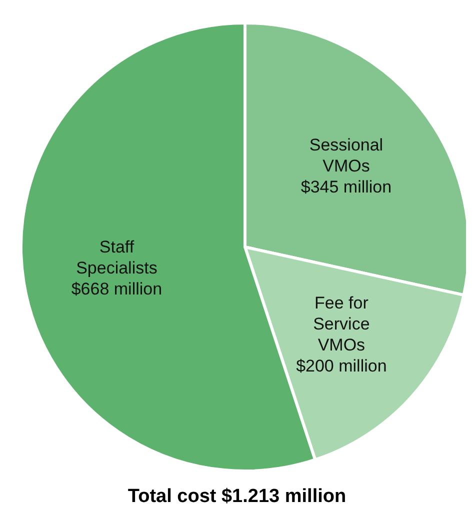  What do you see at coordinates (346, 186) in the screenshot?
I see `data-label: $345 million` at bounding box center [346, 186].